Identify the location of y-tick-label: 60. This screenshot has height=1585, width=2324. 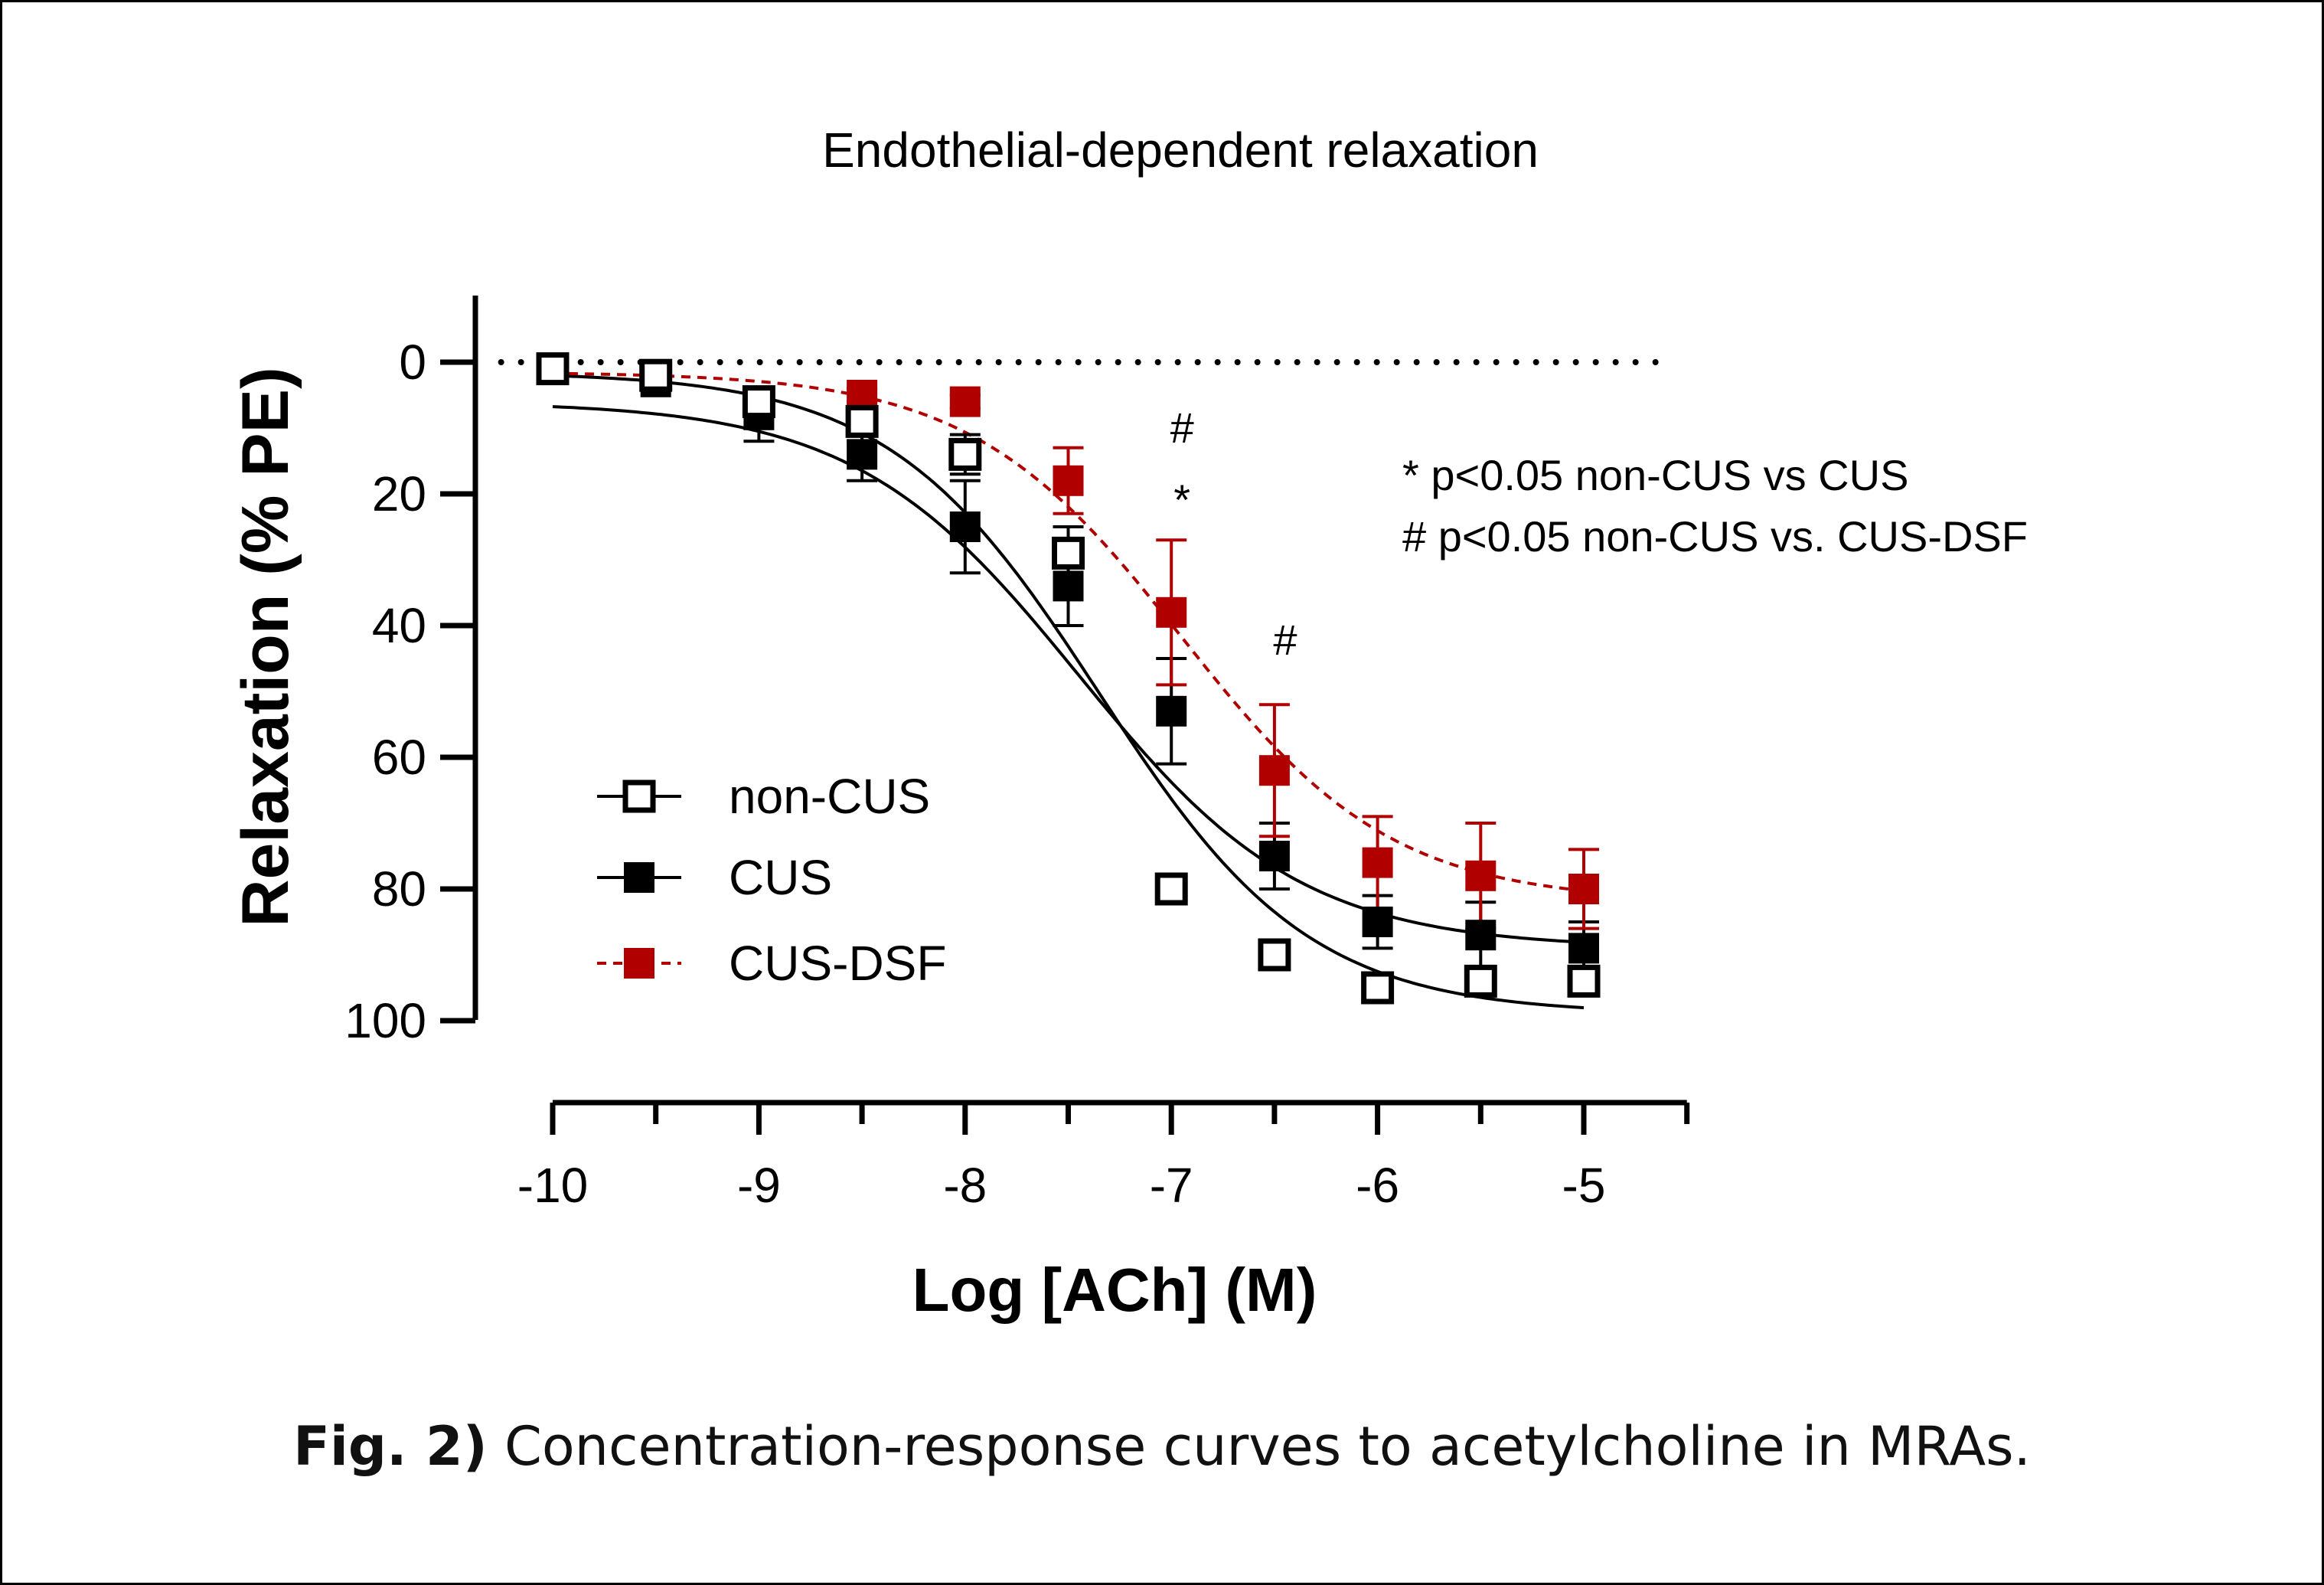
(399, 757).